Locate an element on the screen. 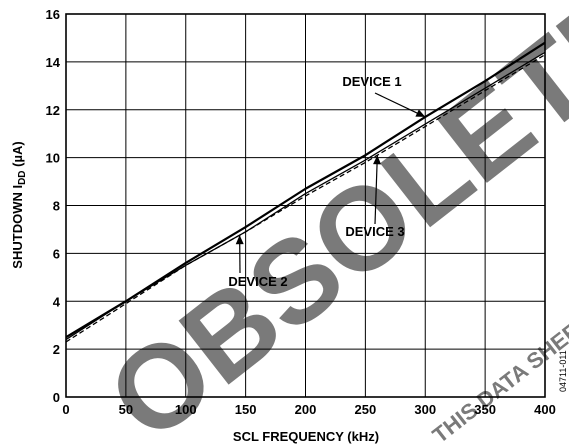  x-tick-label: 400 is located at coordinates (545, 409).